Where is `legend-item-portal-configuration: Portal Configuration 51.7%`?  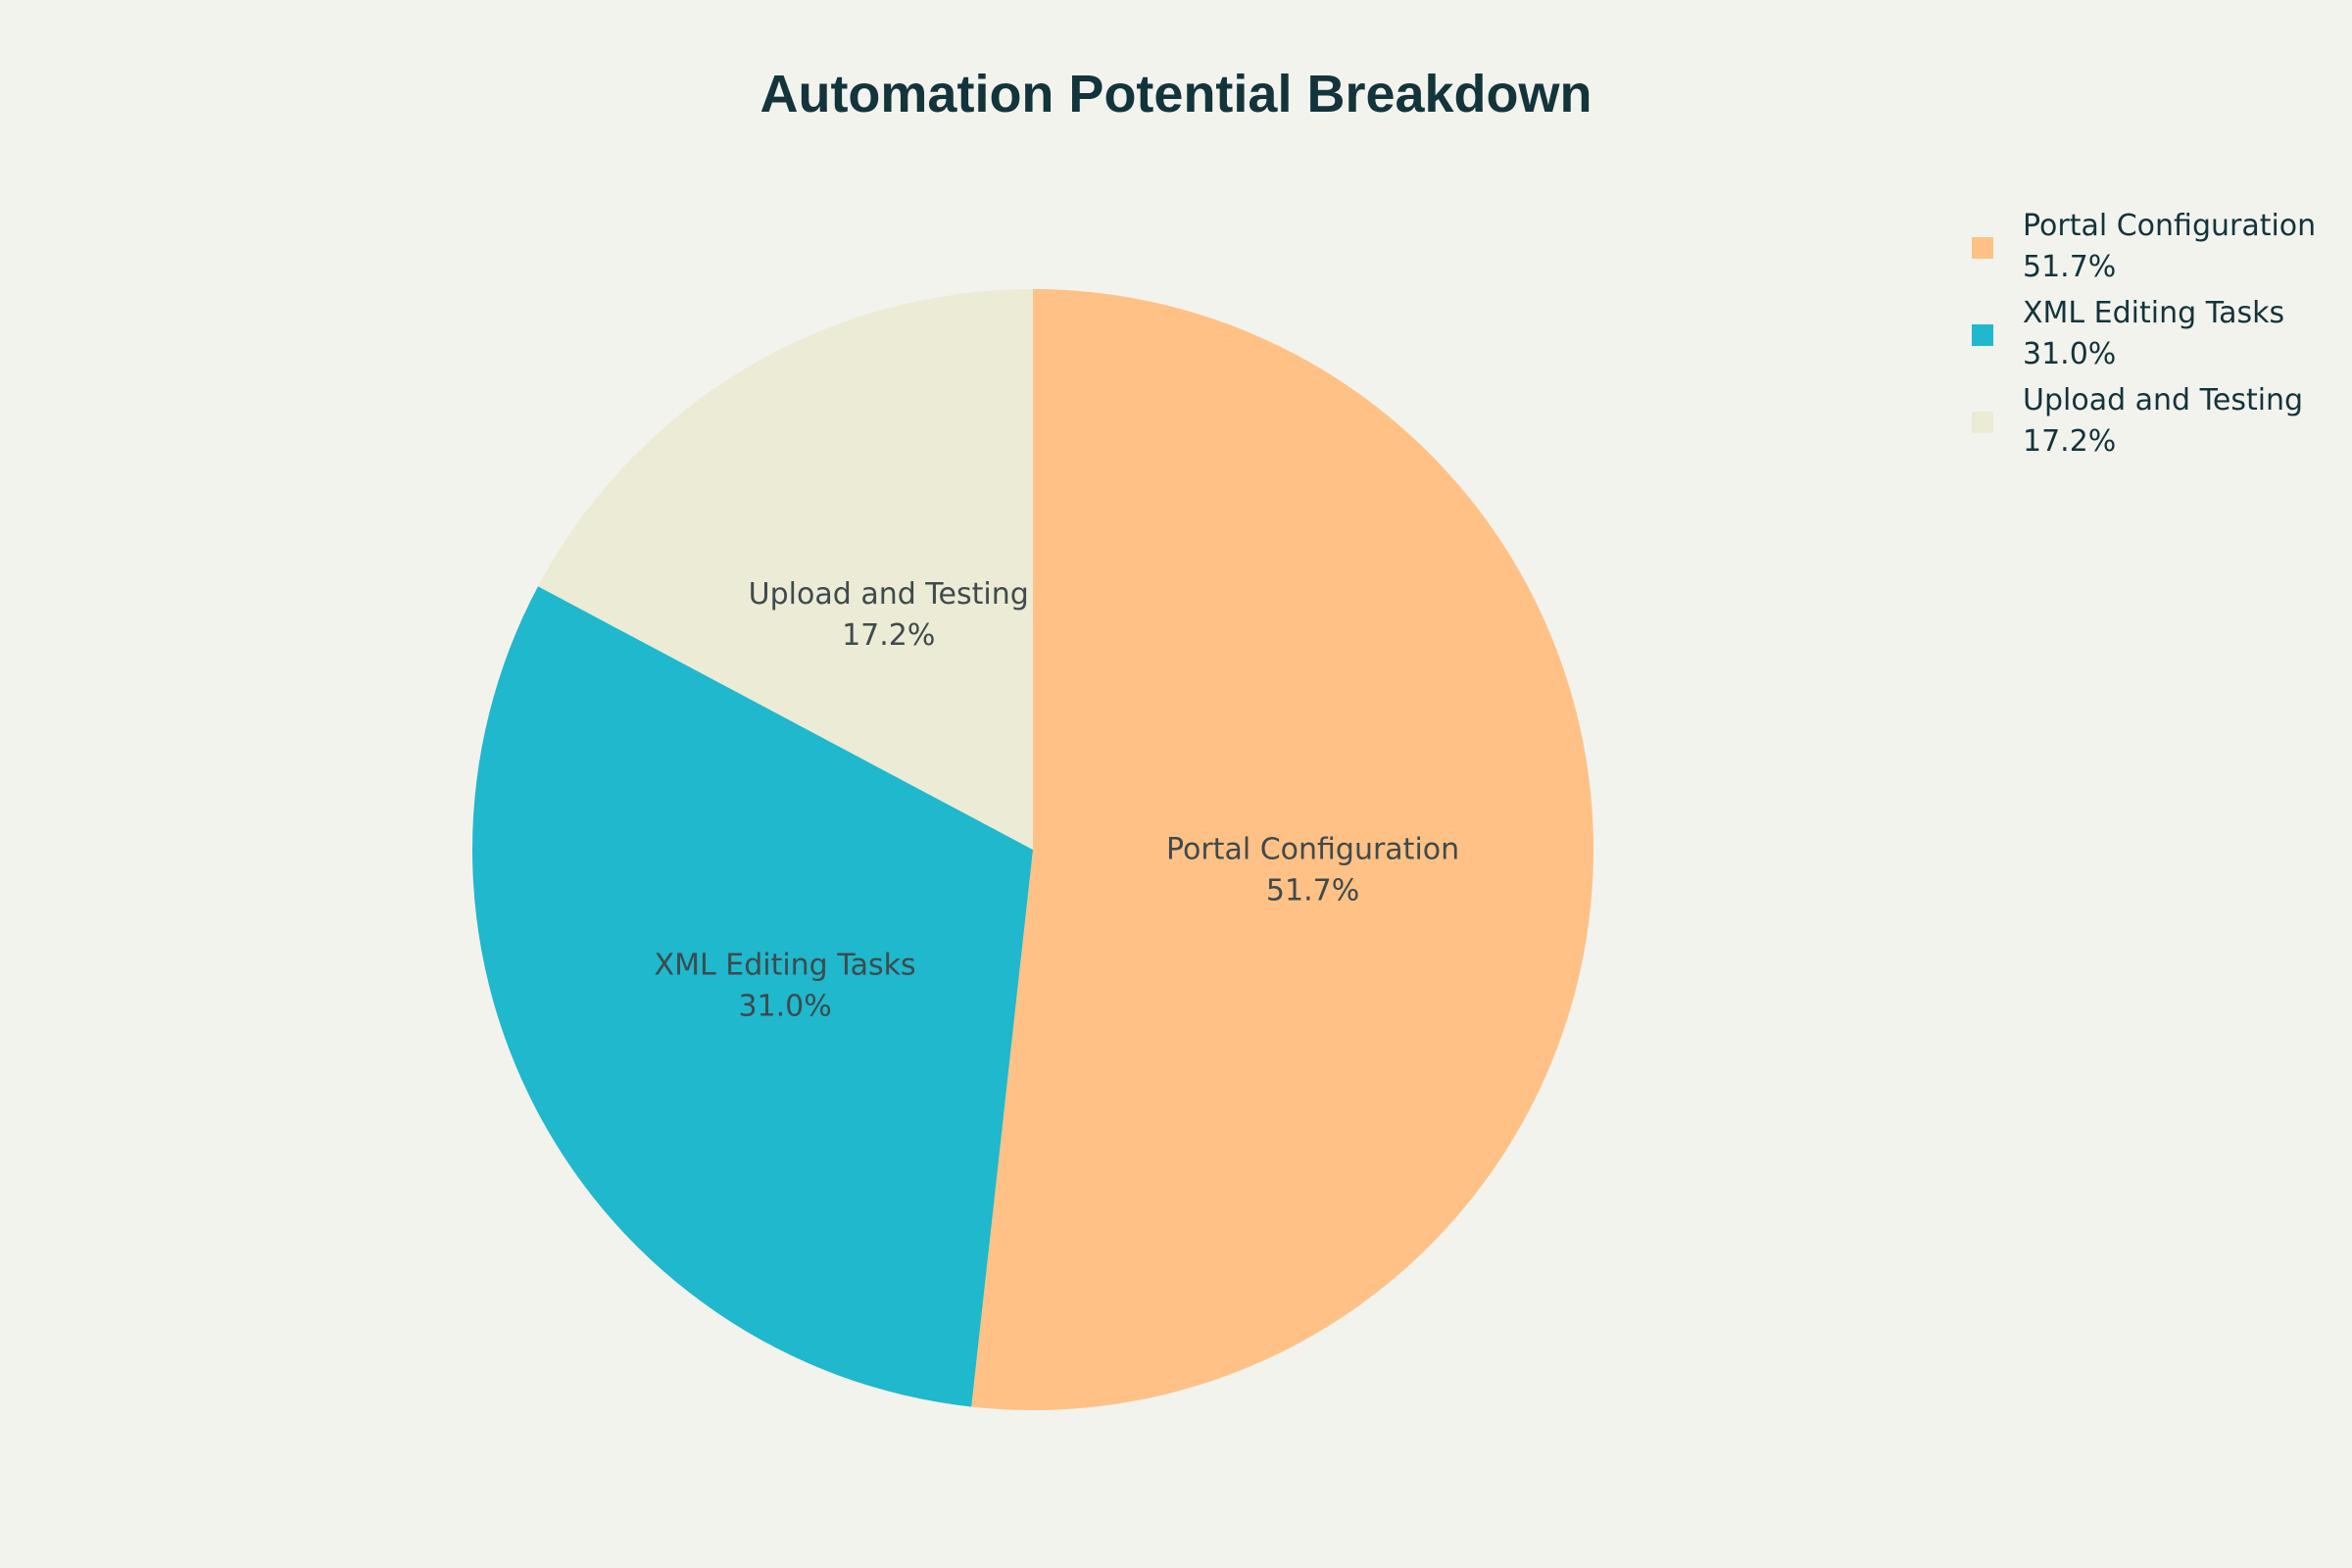
legend-item-portal-configuration: Portal Configuration 51.7% is located at coordinates (2144, 246).